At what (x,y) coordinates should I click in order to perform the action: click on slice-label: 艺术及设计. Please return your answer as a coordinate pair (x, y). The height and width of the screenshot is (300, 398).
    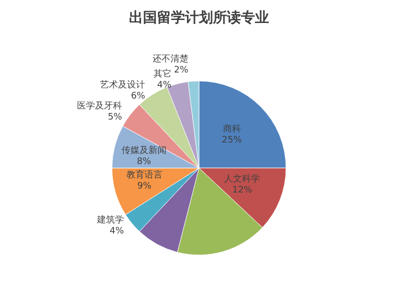
    Looking at the image, I should click on (123, 85).